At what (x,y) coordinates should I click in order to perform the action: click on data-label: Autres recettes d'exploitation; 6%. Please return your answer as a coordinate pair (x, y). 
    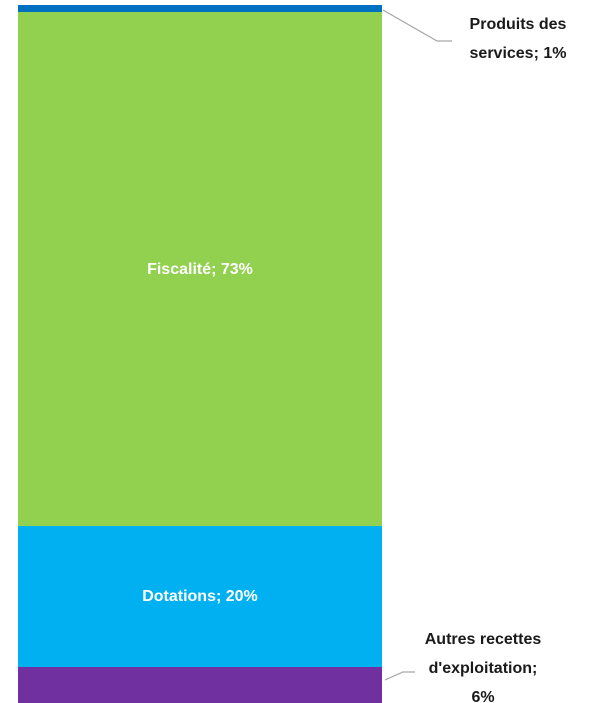
    Looking at the image, I should click on (483, 667).